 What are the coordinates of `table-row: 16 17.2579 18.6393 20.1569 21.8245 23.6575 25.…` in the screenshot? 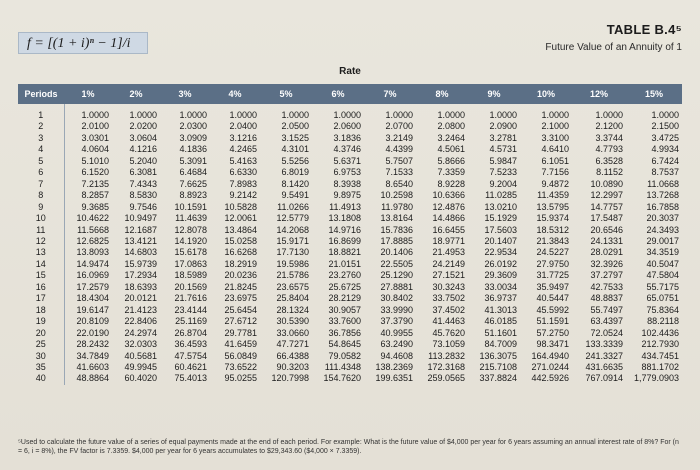 It's located at (350, 287).